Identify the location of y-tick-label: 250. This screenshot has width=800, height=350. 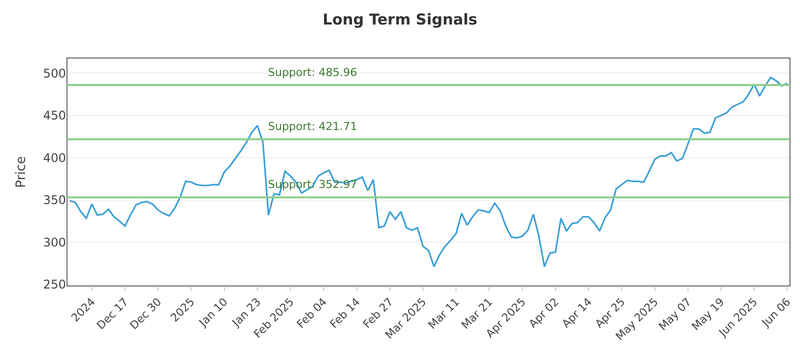
(54, 285).